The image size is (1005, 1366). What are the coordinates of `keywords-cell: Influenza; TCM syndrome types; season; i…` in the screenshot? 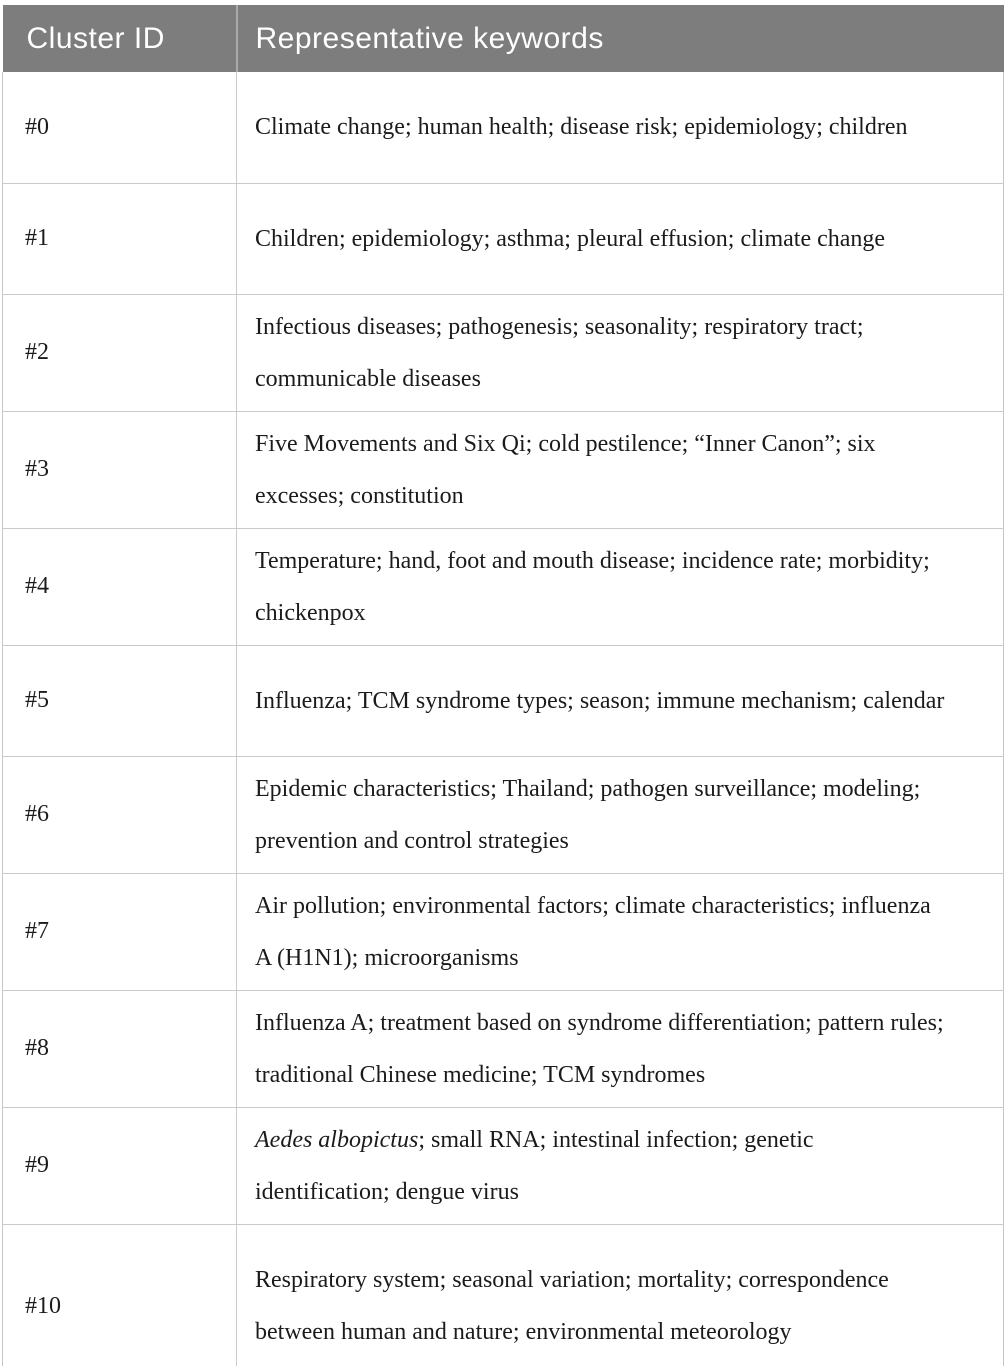 It's located at (620, 701).